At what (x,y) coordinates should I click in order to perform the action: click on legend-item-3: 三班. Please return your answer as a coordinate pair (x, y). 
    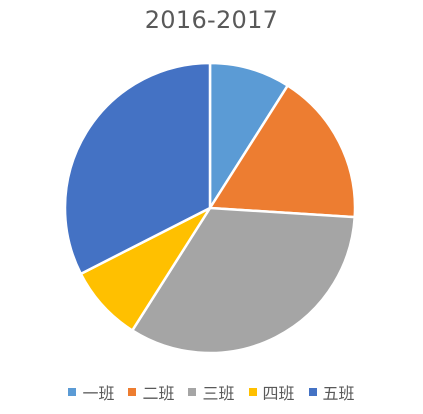
    Looking at the image, I should click on (211, 392).